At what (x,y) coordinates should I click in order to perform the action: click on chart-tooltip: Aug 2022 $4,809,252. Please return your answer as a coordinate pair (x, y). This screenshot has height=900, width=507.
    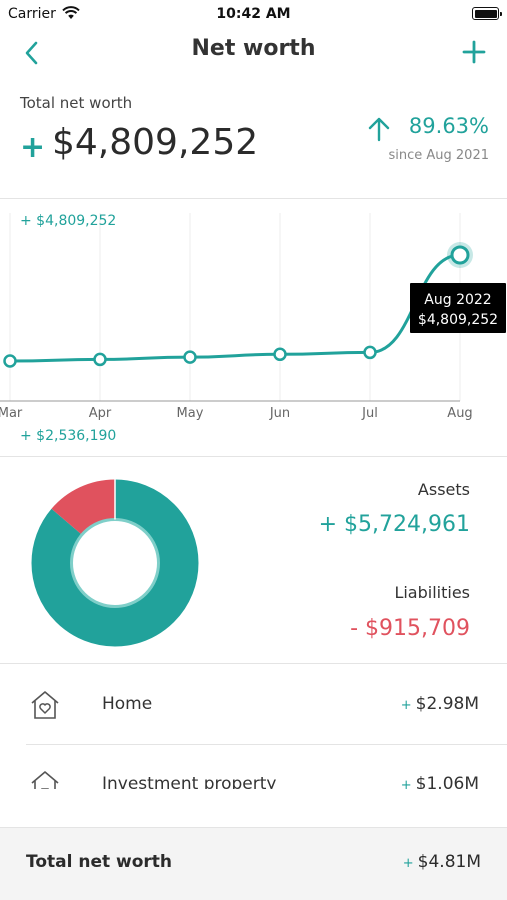
    Looking at the image, I should click on (458, 308).